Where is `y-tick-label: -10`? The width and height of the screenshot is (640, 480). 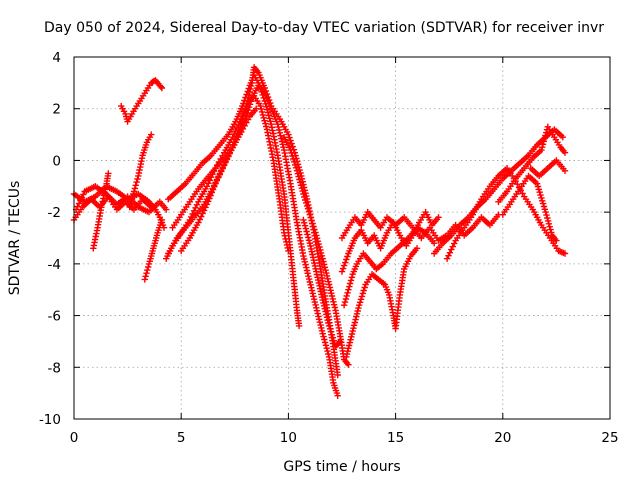
y-tick-label: -10 is located at coordinates (50, 420).